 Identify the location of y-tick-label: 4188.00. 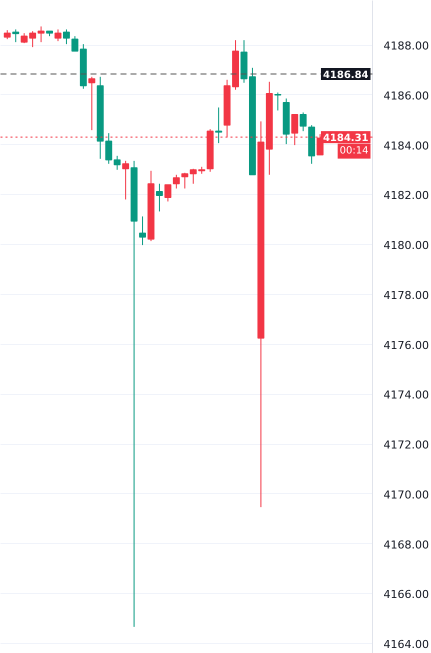
(406, 46).